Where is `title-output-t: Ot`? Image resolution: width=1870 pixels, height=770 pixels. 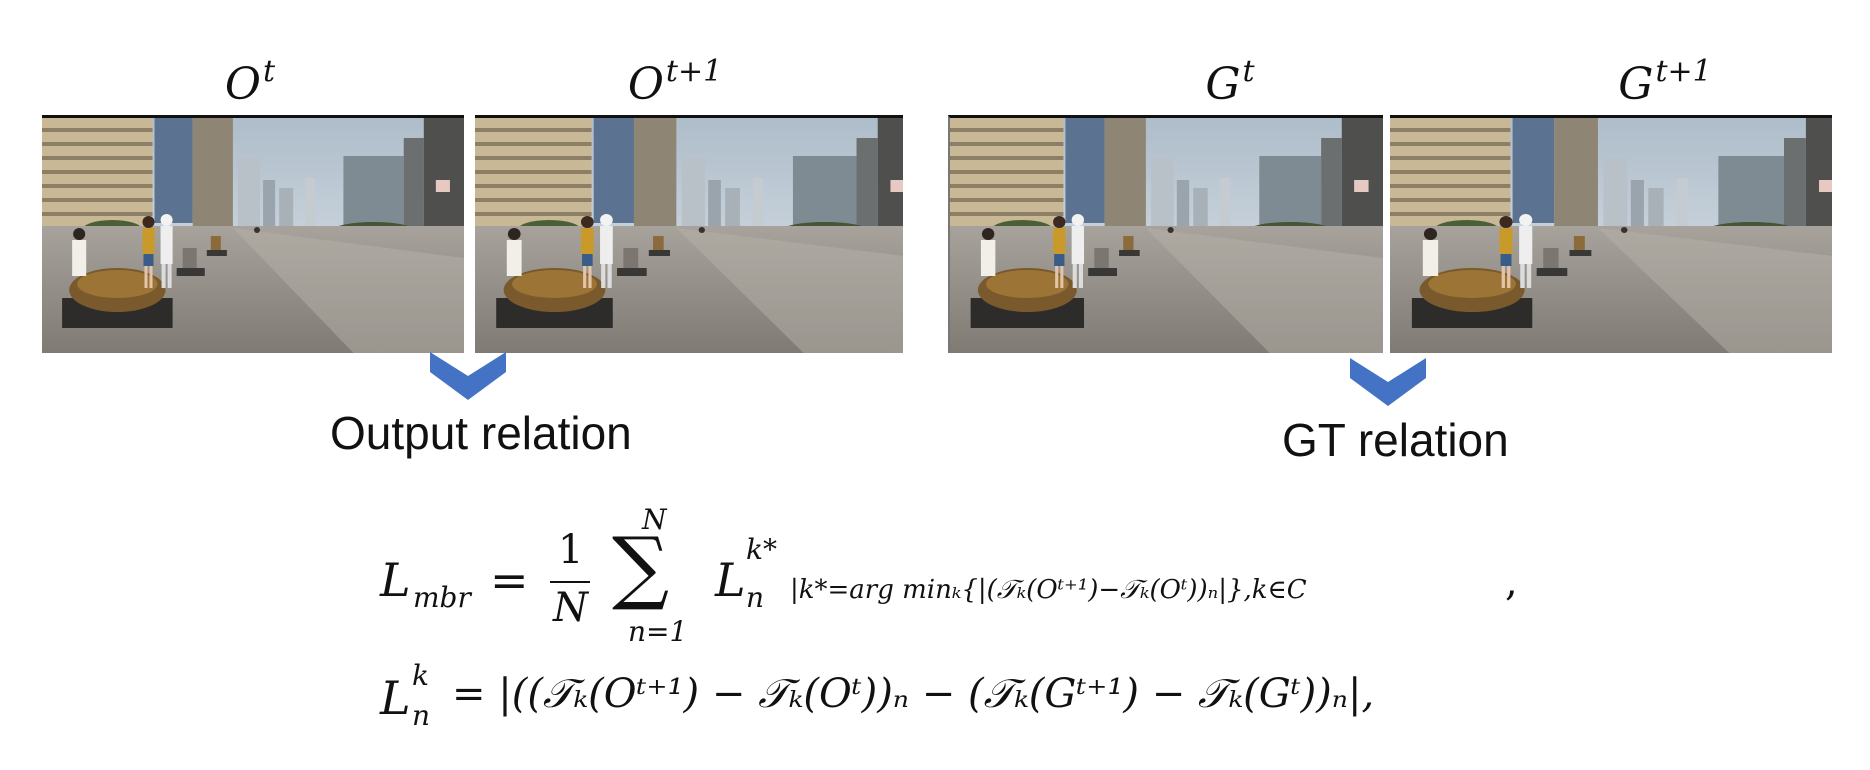
title-output-t: Ot is located at coordinates (250, 76).